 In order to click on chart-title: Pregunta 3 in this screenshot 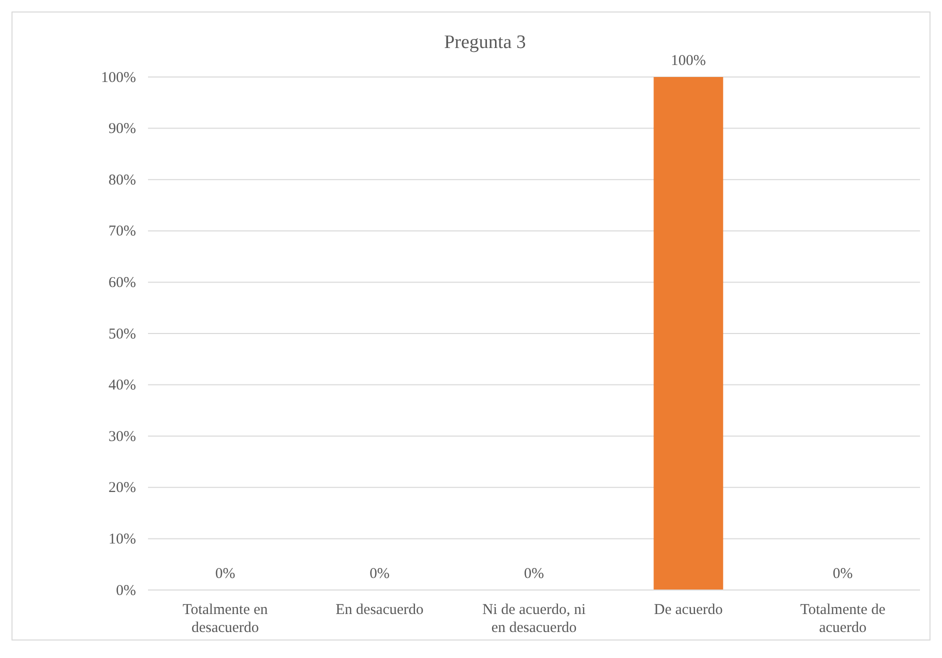, I will do `click(485, 42)`.